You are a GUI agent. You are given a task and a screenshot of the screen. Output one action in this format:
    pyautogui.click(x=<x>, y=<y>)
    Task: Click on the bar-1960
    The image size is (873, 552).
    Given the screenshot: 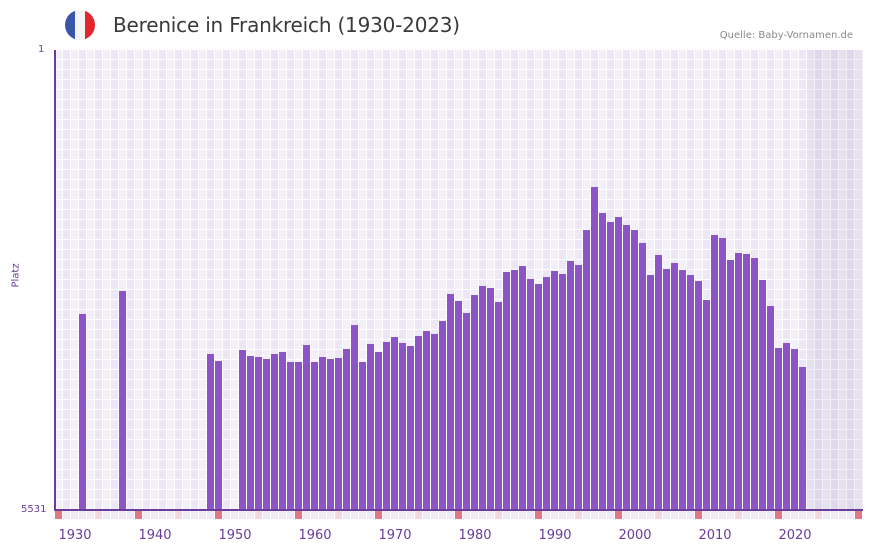 What is the action you would take?
    pyautogui.click(x=314, y=435)
    